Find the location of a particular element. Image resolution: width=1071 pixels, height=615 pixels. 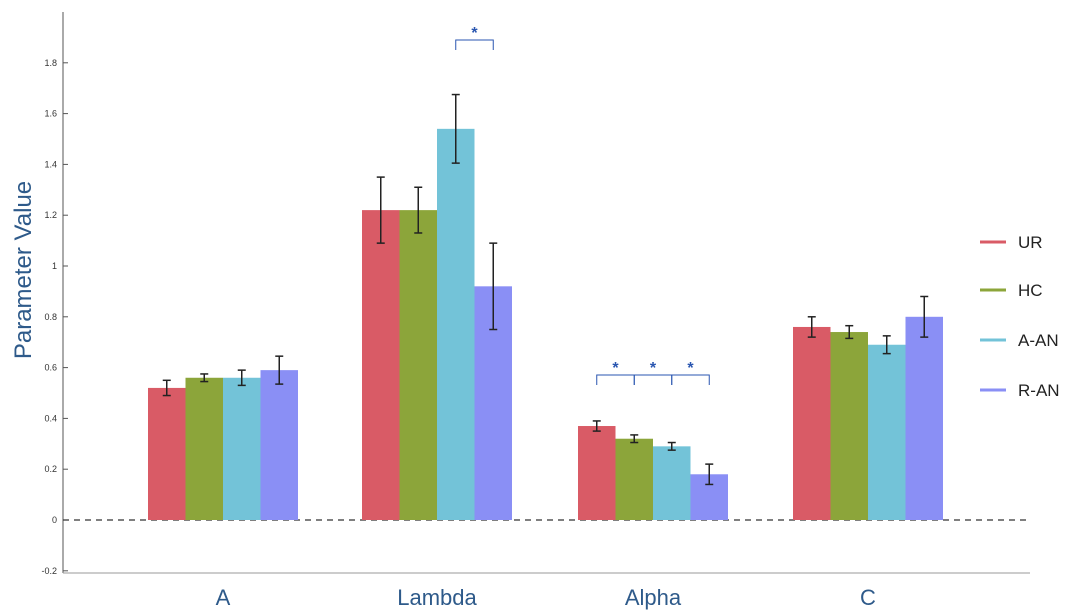

y-tick-label: 0.4 is located at coordinates (50, 418).